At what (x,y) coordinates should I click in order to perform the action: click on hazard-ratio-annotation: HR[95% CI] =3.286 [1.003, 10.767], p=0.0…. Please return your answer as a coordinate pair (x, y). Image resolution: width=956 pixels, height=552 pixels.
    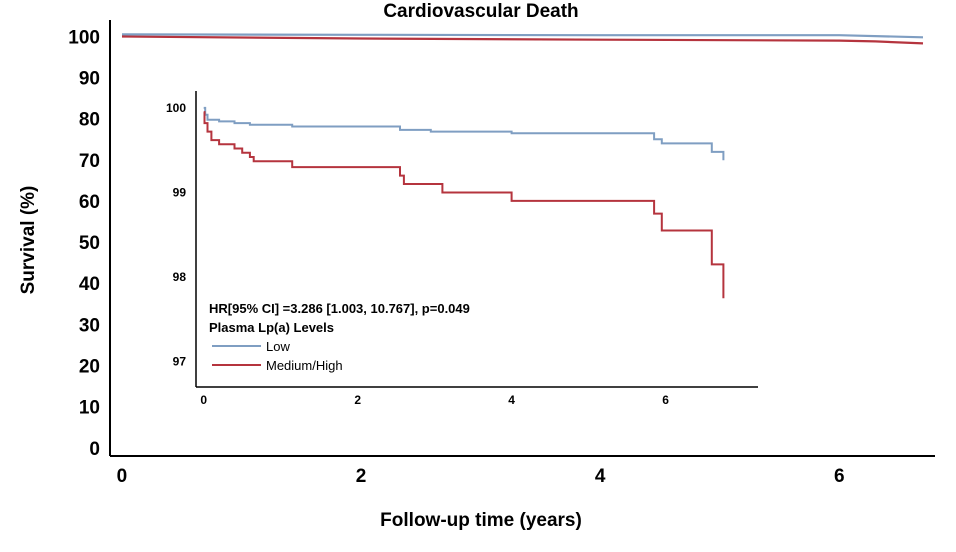
    Looking at the image, I should click on (339, 308).